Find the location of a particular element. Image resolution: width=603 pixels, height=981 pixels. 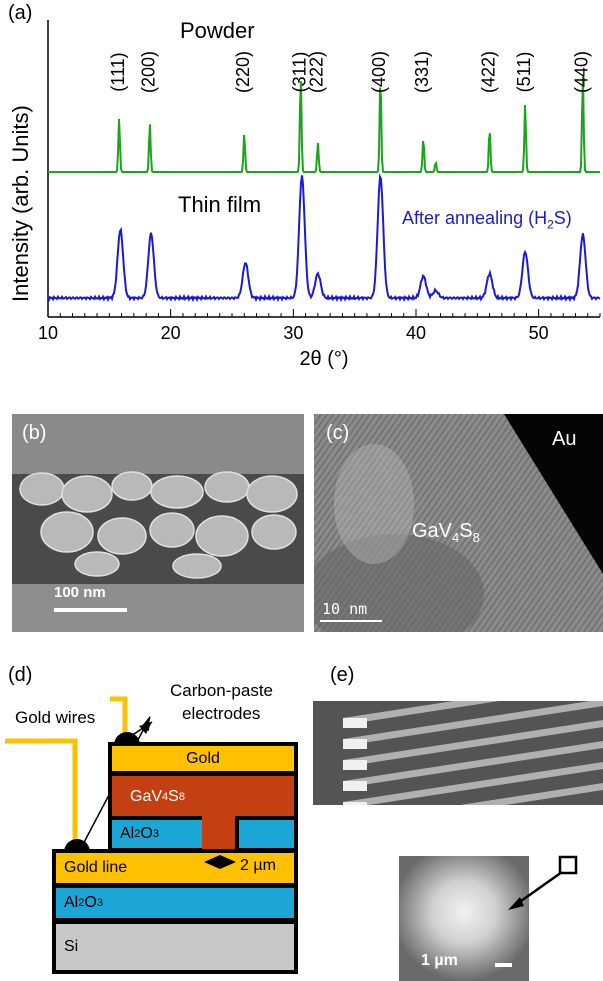

hkl-label: (422) is located at coordinates (488, 72).